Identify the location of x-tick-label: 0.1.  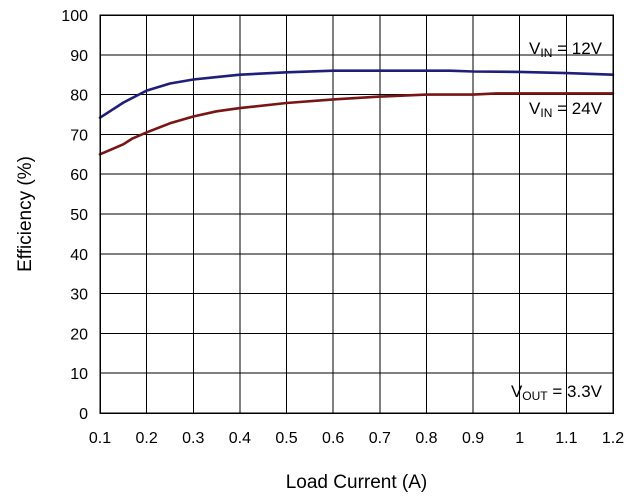
(100, 438).